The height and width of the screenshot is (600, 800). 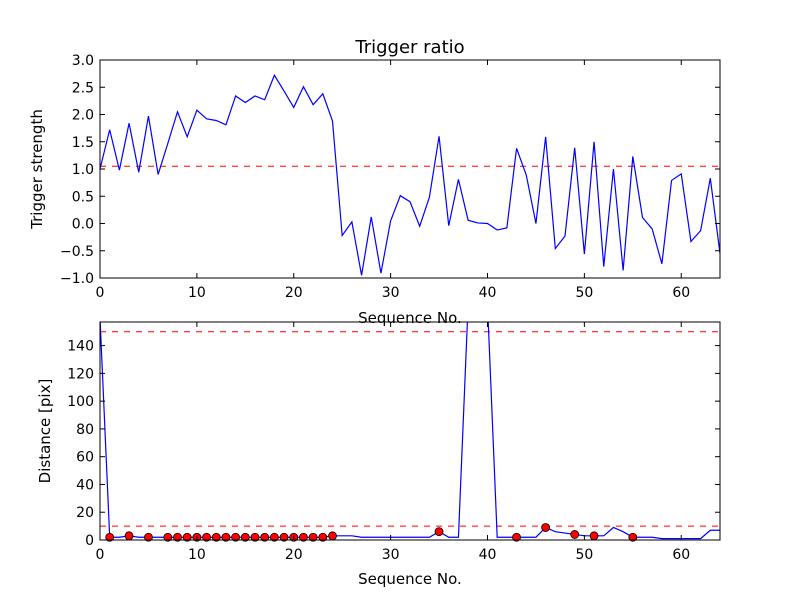 I want to click on y-tick-label: 0, so click(x=89, y=541).